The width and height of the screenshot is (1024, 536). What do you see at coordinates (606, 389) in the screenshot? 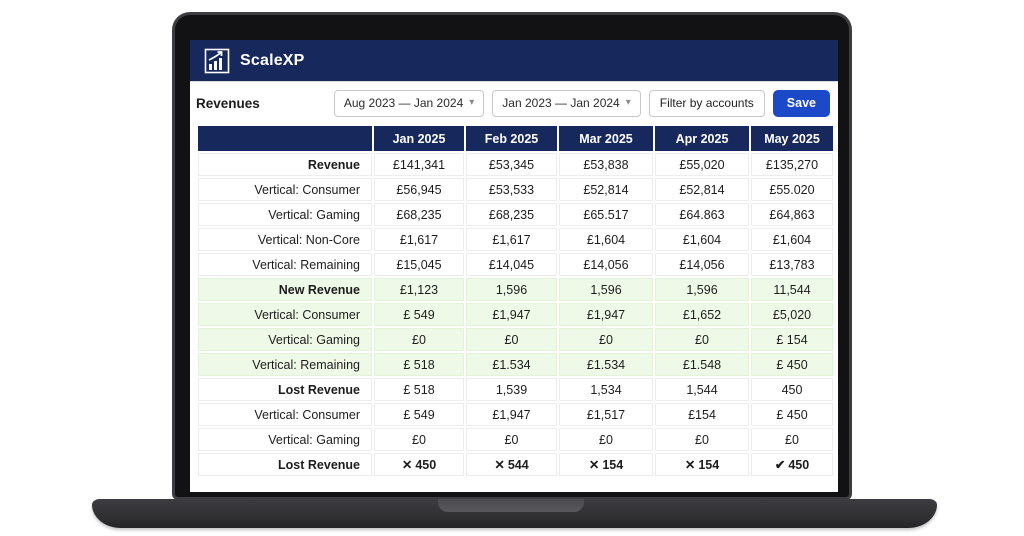
I see `value-cell: 1,534` at bounding box center [606, 389].